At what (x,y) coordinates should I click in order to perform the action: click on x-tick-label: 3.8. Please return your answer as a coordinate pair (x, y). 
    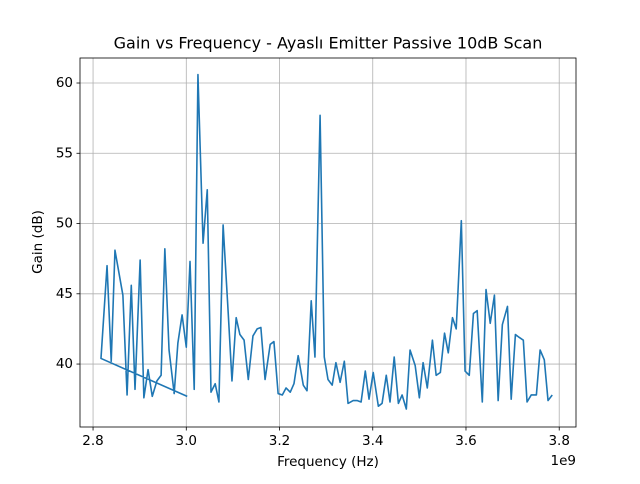
    Looking at the image, I should click on (558, 441).